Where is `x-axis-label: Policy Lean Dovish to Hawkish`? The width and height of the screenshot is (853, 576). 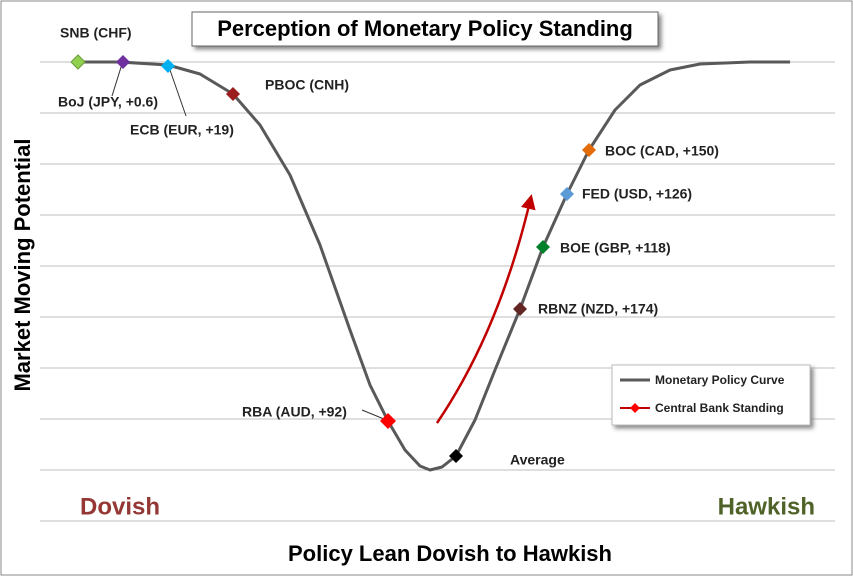 x-axis-label: Policy Lean Dovish to Hawkish is located at coordinates (450, 553).